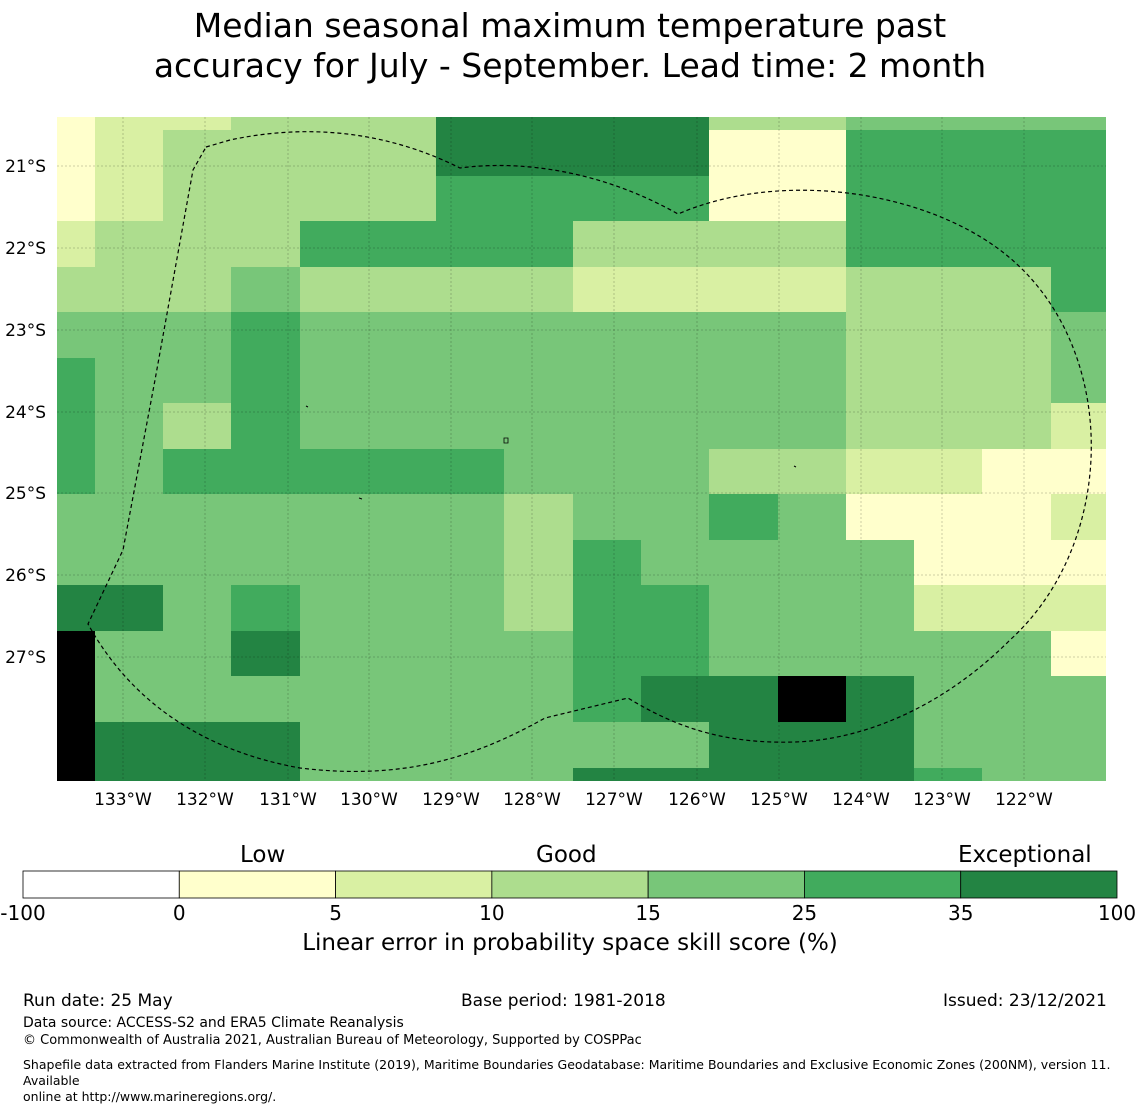  What do you see at coordinates (25, 658) in the screenshot?
I see `latitude-label: 27°S` at bounding box center [25, 658].